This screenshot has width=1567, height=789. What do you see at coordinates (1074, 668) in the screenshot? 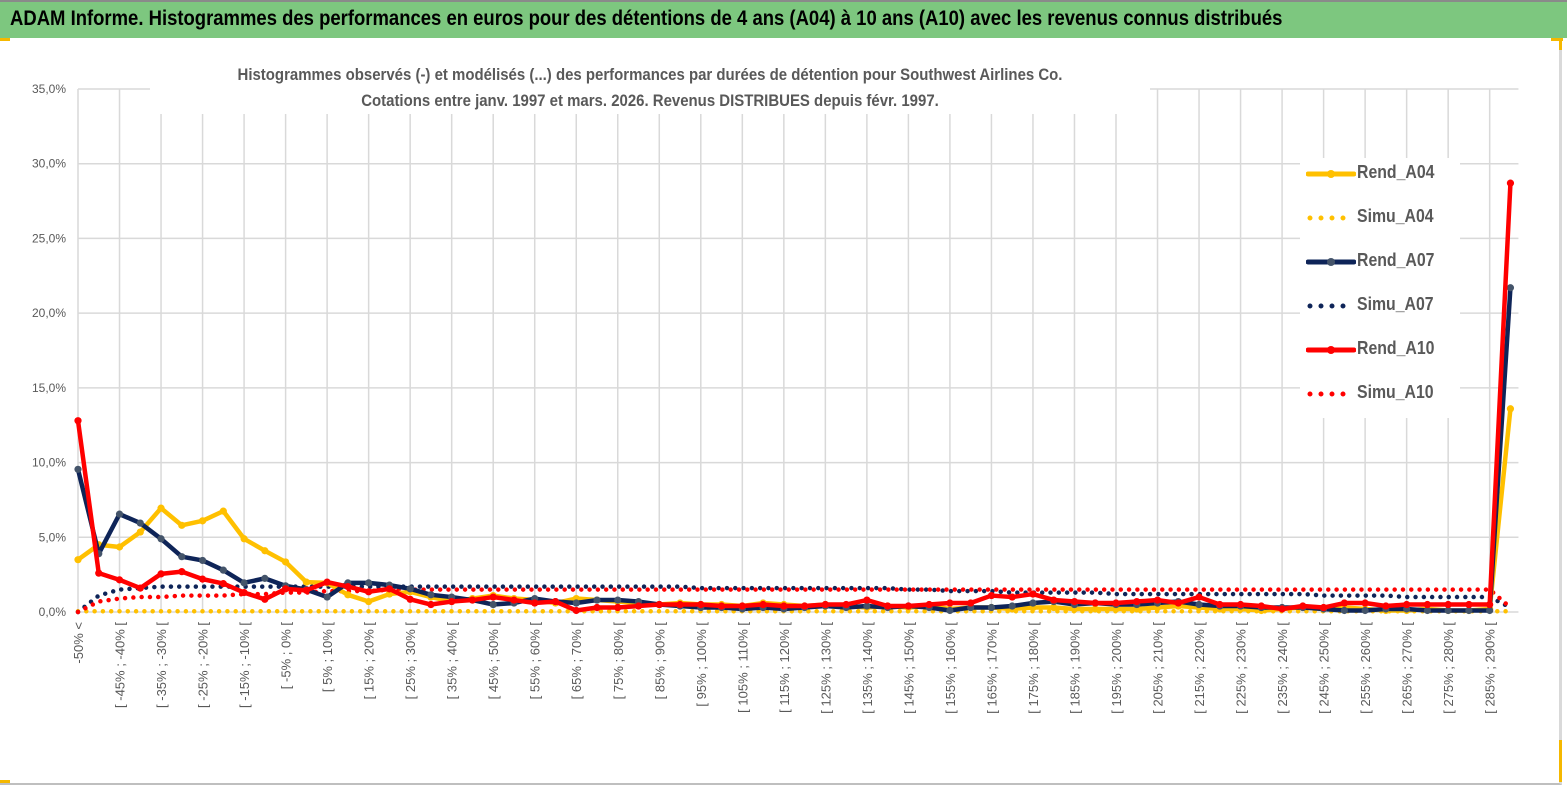
I see `x-tick-label: [ 185% ; 190% [` at bounding box center [1074, 668].